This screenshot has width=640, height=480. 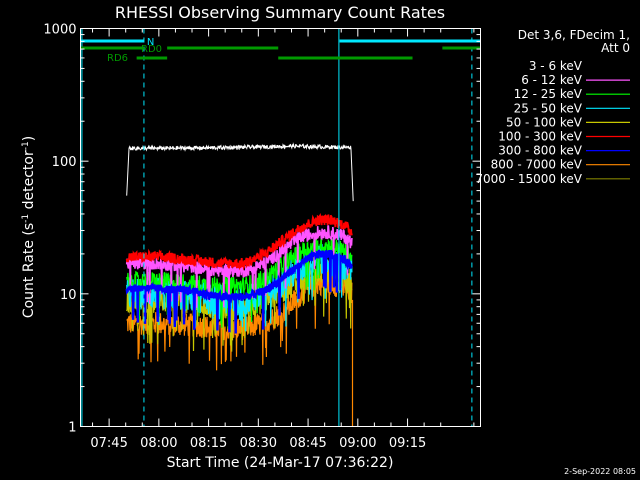 I want to click on rd6-label: RD6, so click(x=117, y=58).